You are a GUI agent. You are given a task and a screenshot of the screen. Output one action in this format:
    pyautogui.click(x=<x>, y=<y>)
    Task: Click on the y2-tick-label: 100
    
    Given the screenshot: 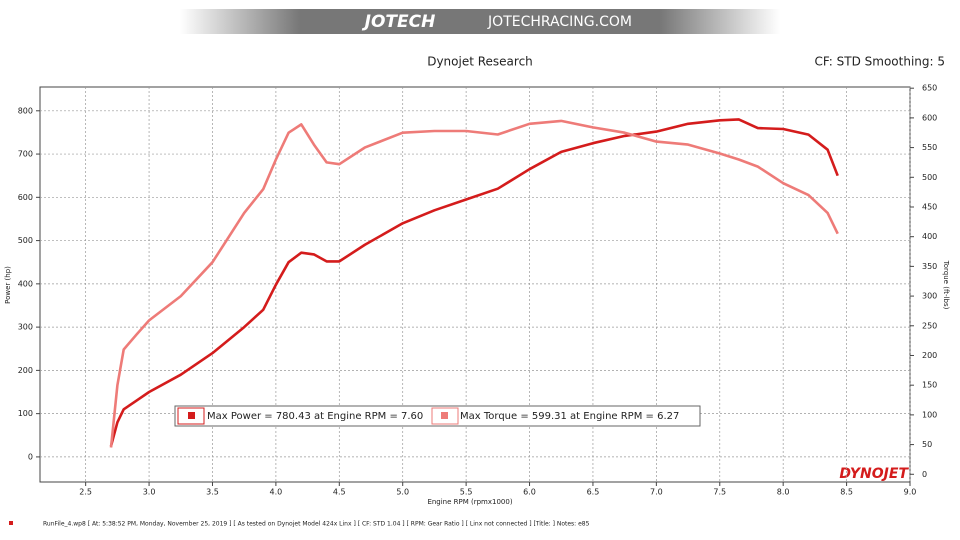 What is the action you would take?
    pyautogui.click(x=929, y=414)
    